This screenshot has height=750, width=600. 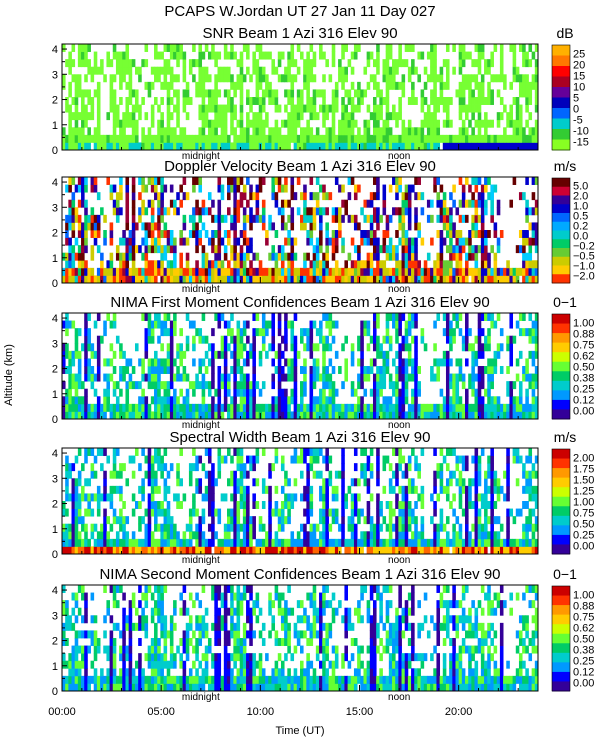 I want to click on figure-x-axis-label: Time (UT), so click(x=299, y=731).